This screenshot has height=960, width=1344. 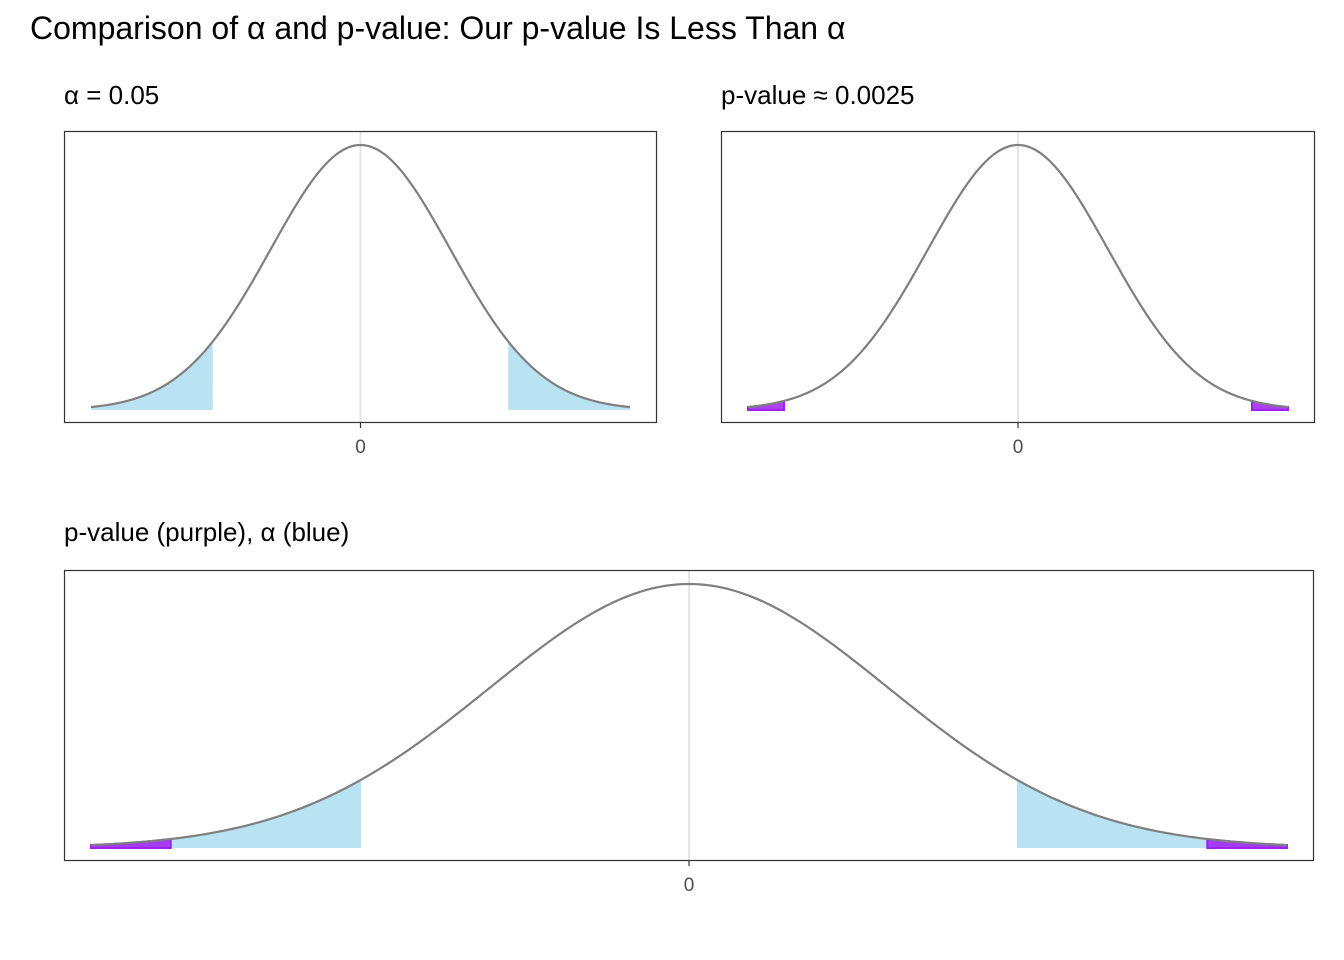 What do you see at coordinates (818, 95) in the screenshot?
I see `panel-2-title: p-value ≈ 0.0025` at bounding box center [818, 95].